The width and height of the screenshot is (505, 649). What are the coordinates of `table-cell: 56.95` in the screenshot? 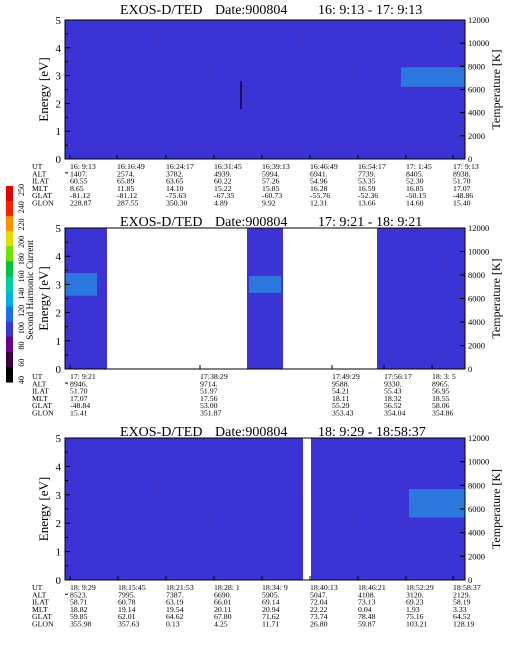 It's located at (441, 391).